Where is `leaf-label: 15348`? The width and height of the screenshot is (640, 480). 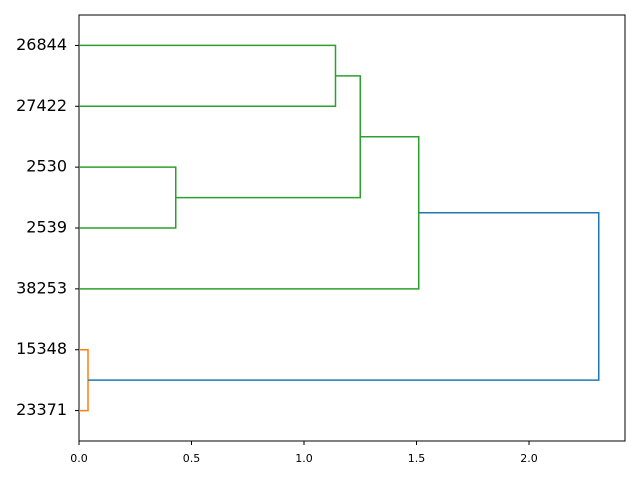
leaf-label: 15348 is located at coordinates (41, 348).